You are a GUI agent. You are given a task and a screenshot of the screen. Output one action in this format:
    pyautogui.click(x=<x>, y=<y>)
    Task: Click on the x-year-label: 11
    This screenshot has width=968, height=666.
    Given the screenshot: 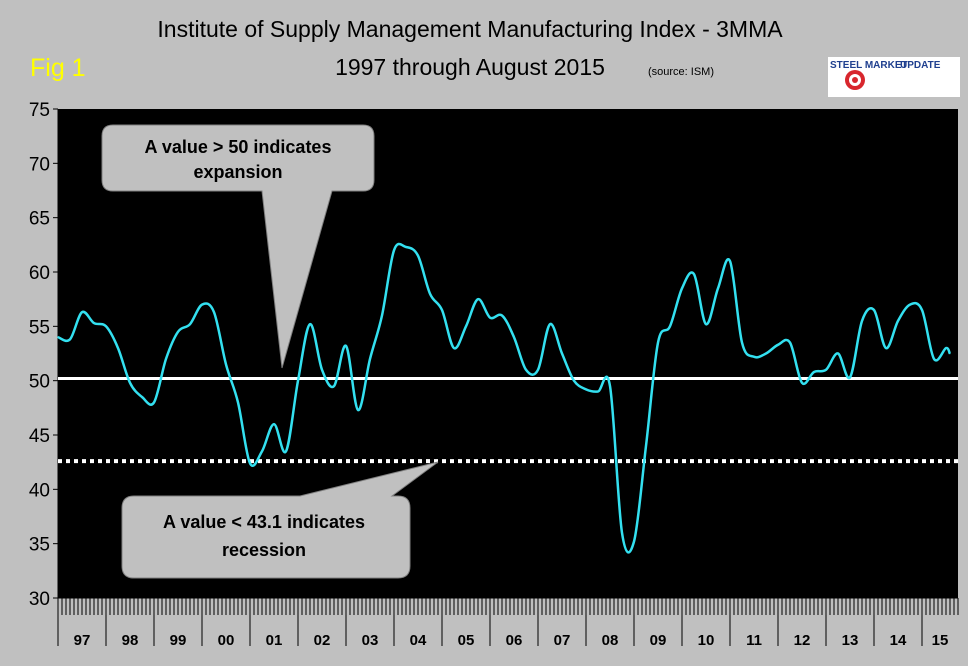 What is the action you would take?
    pyautogui.click(x=754, y=640)
    